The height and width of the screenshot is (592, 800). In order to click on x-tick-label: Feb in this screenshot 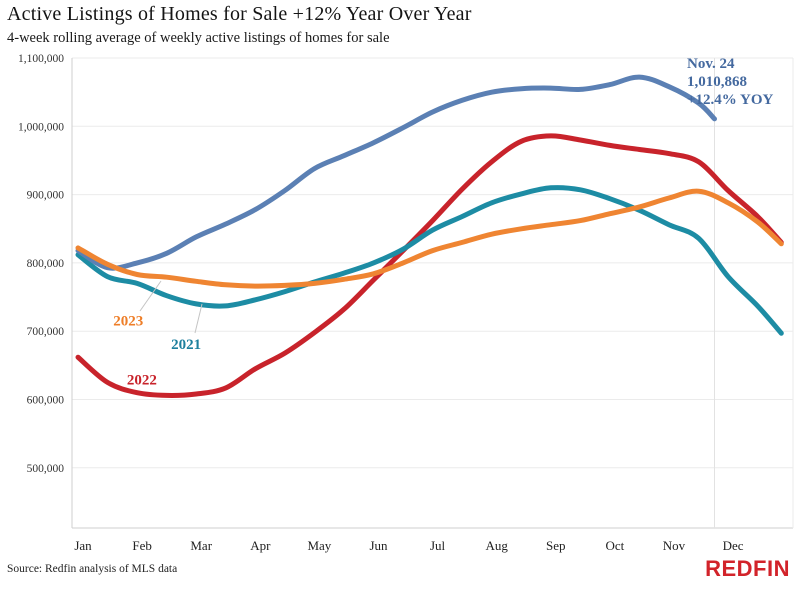, I will do `click(142, 545)`.